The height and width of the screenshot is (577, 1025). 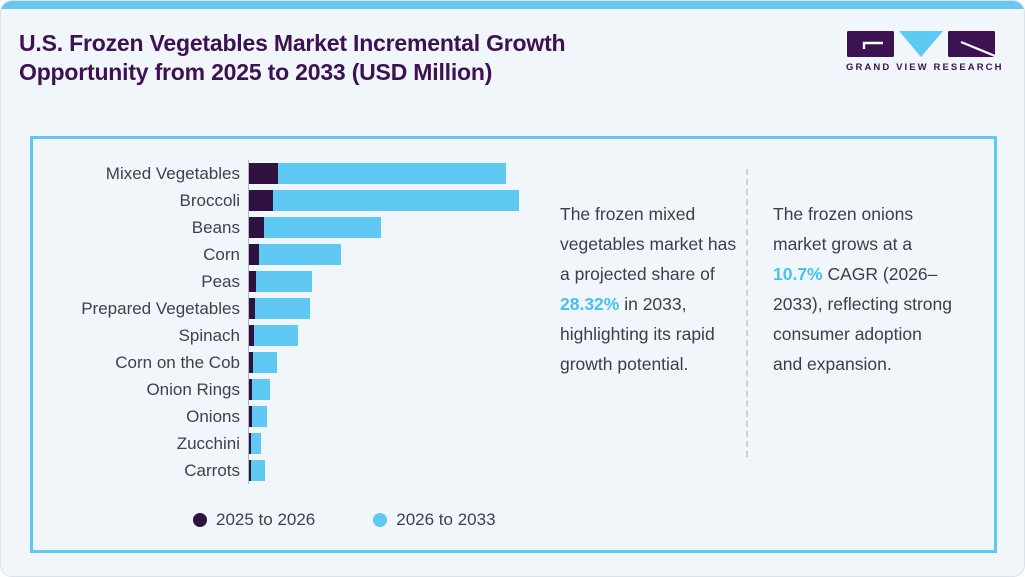 What do you see at coordinates (200, 520) in the screenshot?
I see `legend-swatch-dark` at bounding box center [200, 520].